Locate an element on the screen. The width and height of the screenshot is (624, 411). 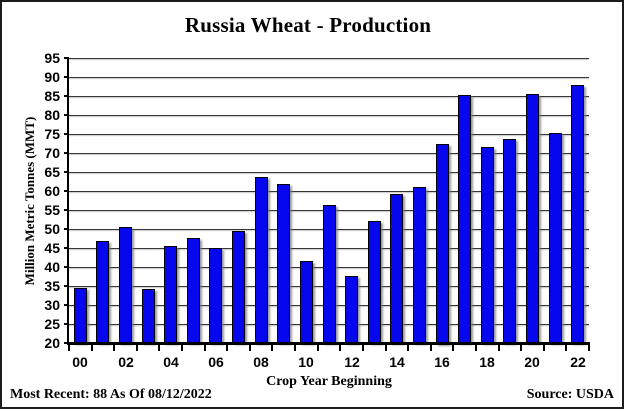
x-tick-label-18: 18 is located at coordinates (487, 362).